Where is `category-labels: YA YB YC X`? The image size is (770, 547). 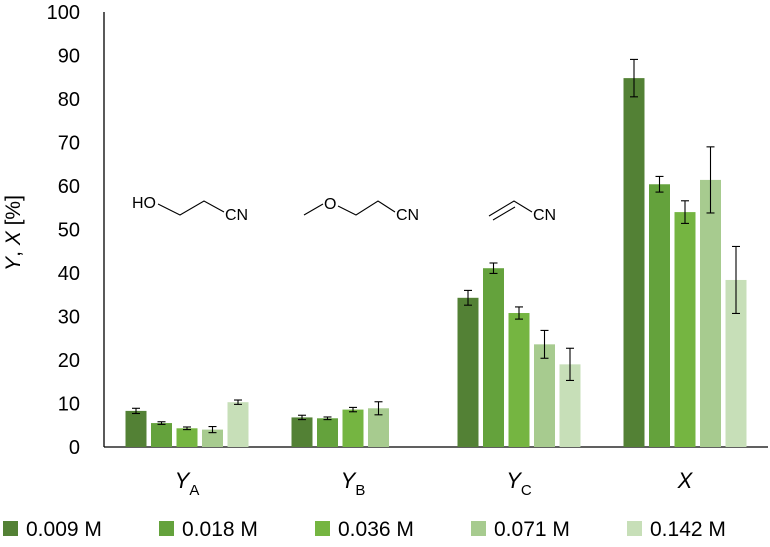
category-labels: YA YB YC X is located at coordinates (434, 483).